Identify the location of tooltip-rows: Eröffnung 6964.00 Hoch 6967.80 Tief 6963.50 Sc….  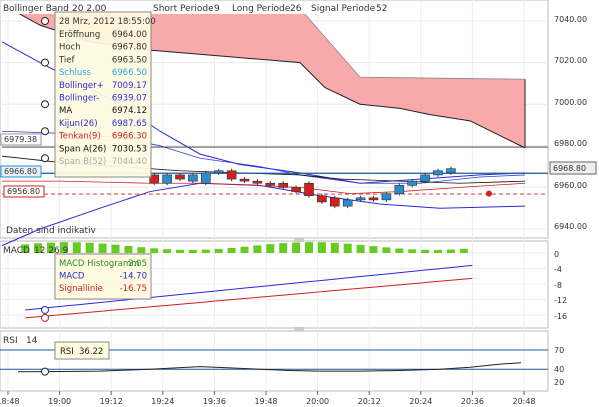
(102, 98).